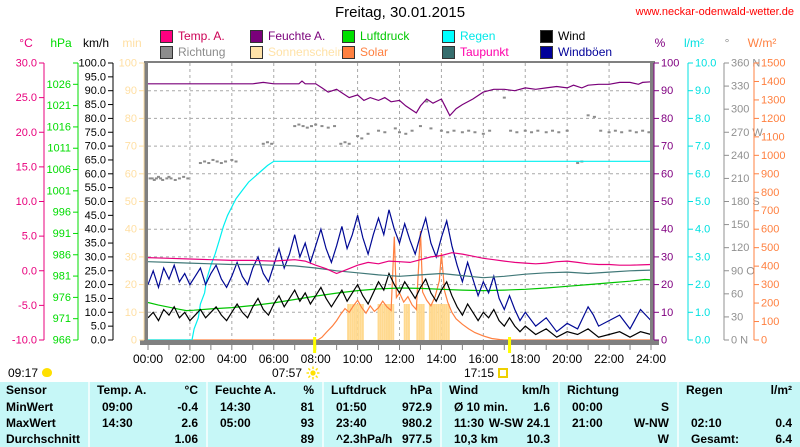 This screenshot has width=800, height=447. I want to click on tick-label: 45.0, so click(95, 216).